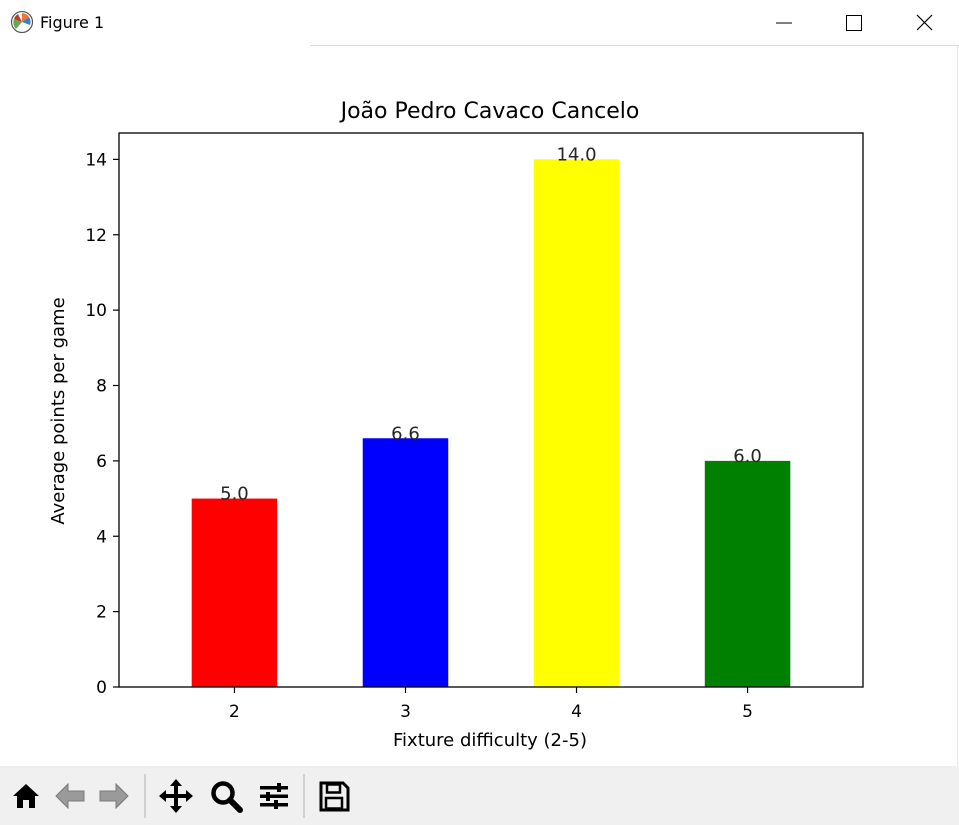  I want to click on zoom-button, so click(226, 796).